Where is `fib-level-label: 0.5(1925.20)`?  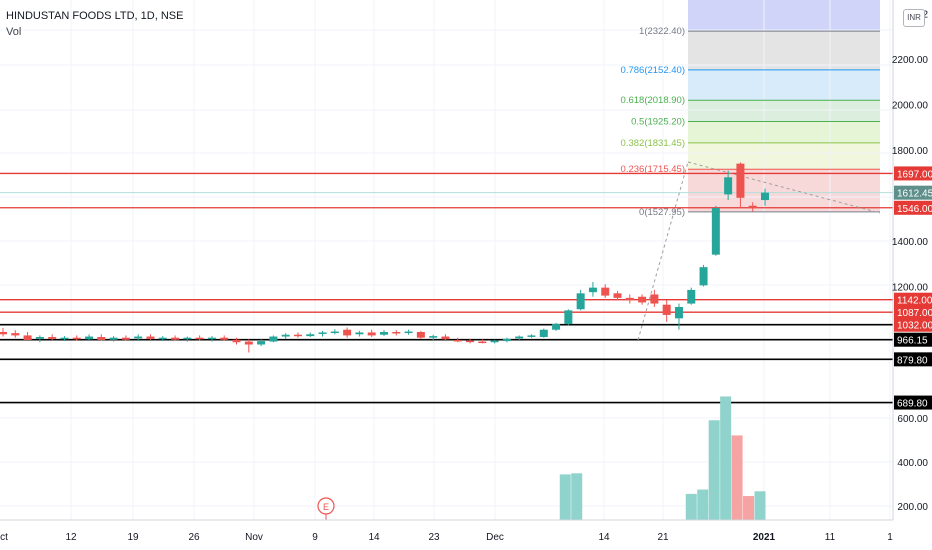 fib-level-label: 0.5(1925.20) is located at coordinates (658, 122).